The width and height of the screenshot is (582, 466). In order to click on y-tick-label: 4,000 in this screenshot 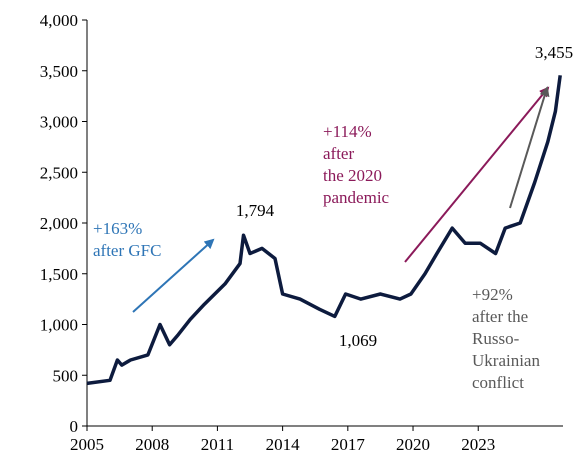, I will do `click(59, 20)`.